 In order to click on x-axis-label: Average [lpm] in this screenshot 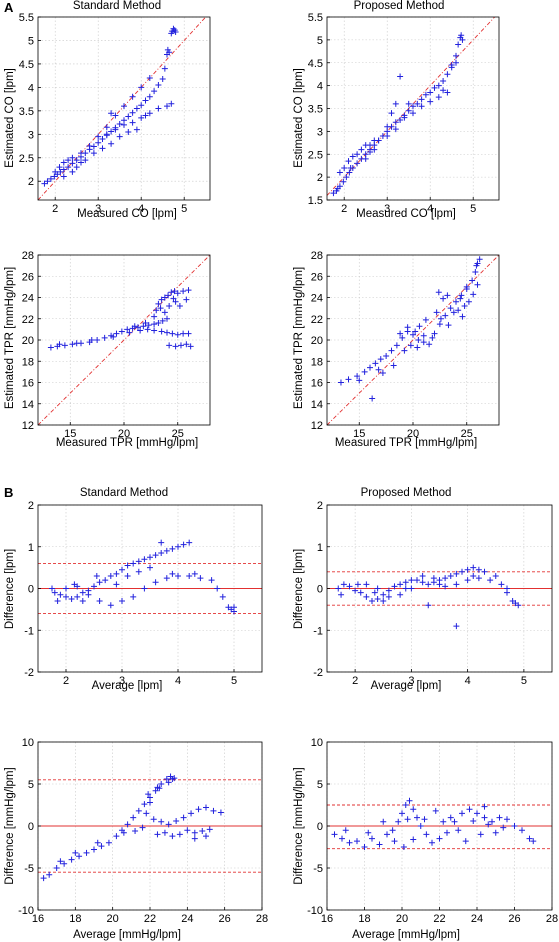, I will do `click(127, 686)`.